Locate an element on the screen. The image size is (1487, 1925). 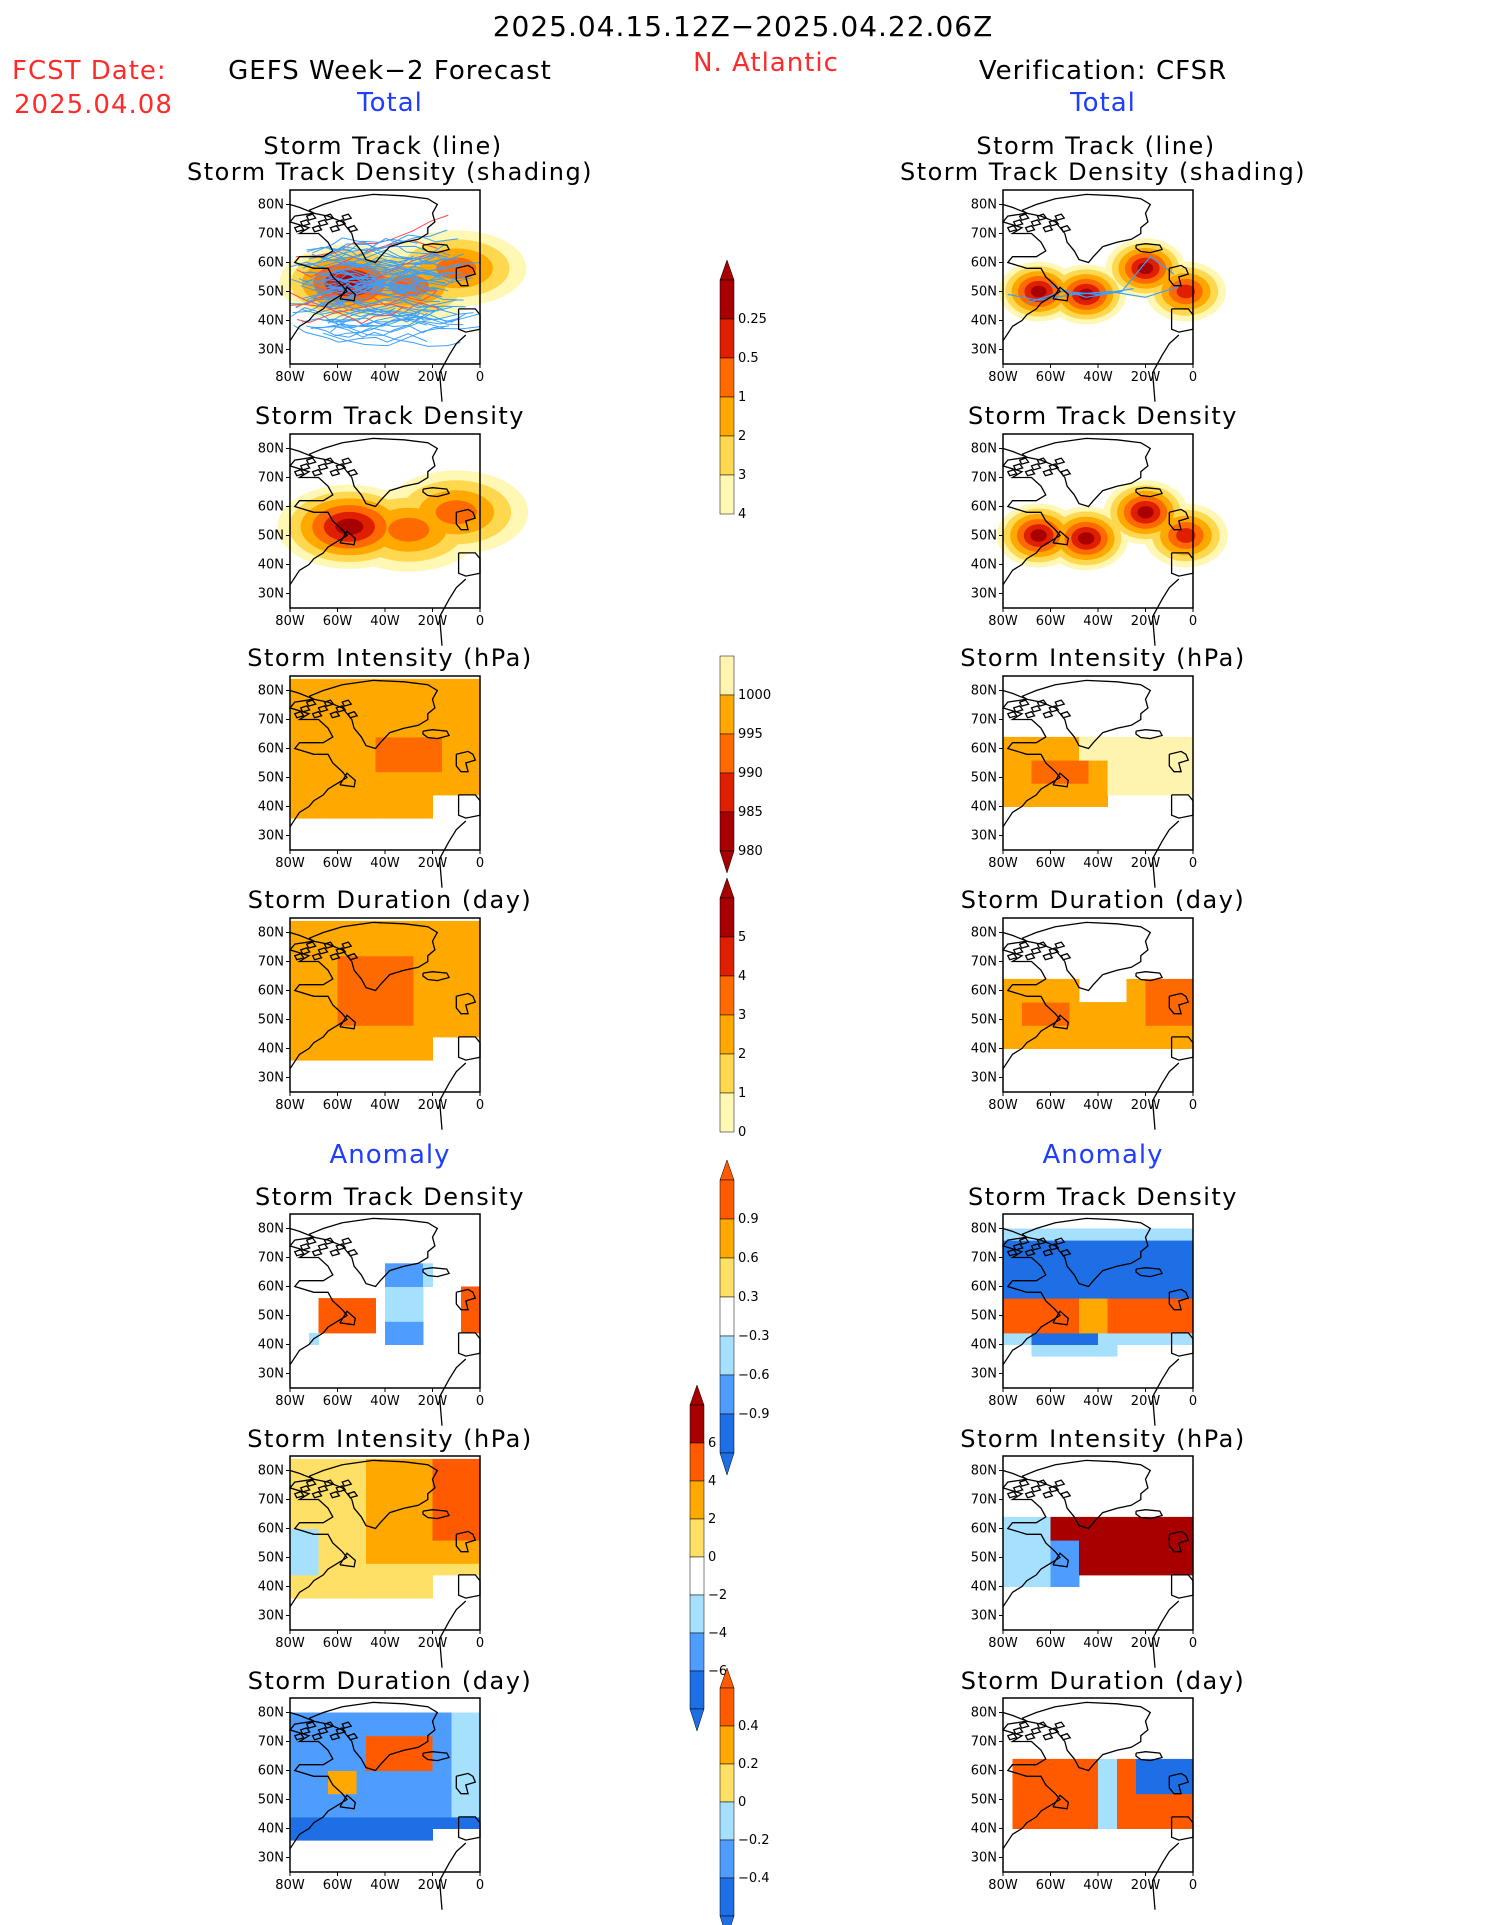
colorbar-bottom-arrow is located at coordinates (727, 862).